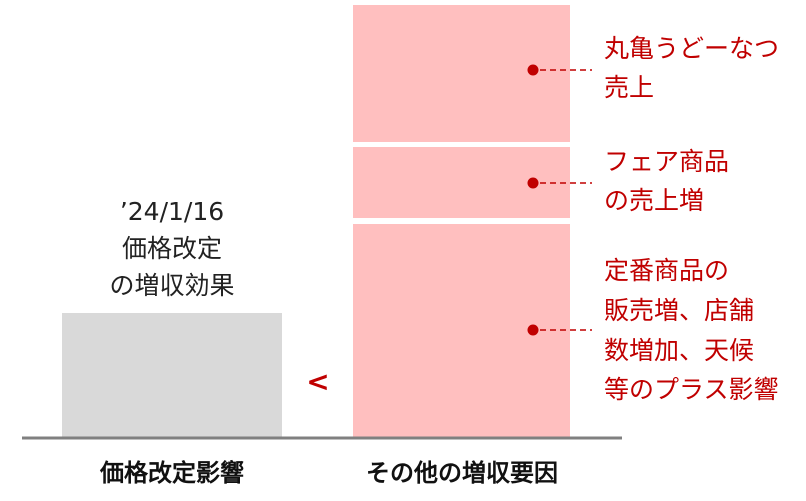  What do you see at coordinates (317, 381) in the screenshot?
I see `comparison-symbol: <` at bounding box center [317, 381].